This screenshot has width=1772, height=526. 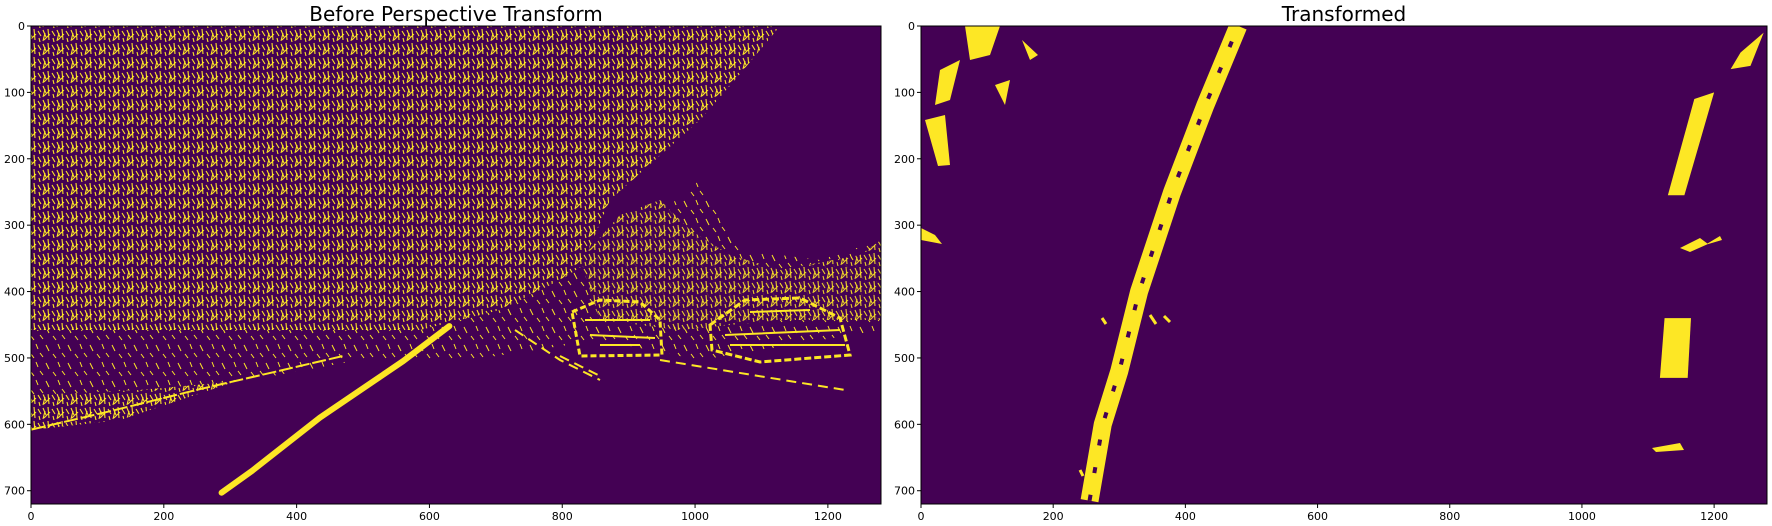 I want to click on distant-trees, so click(x=730, y=265).